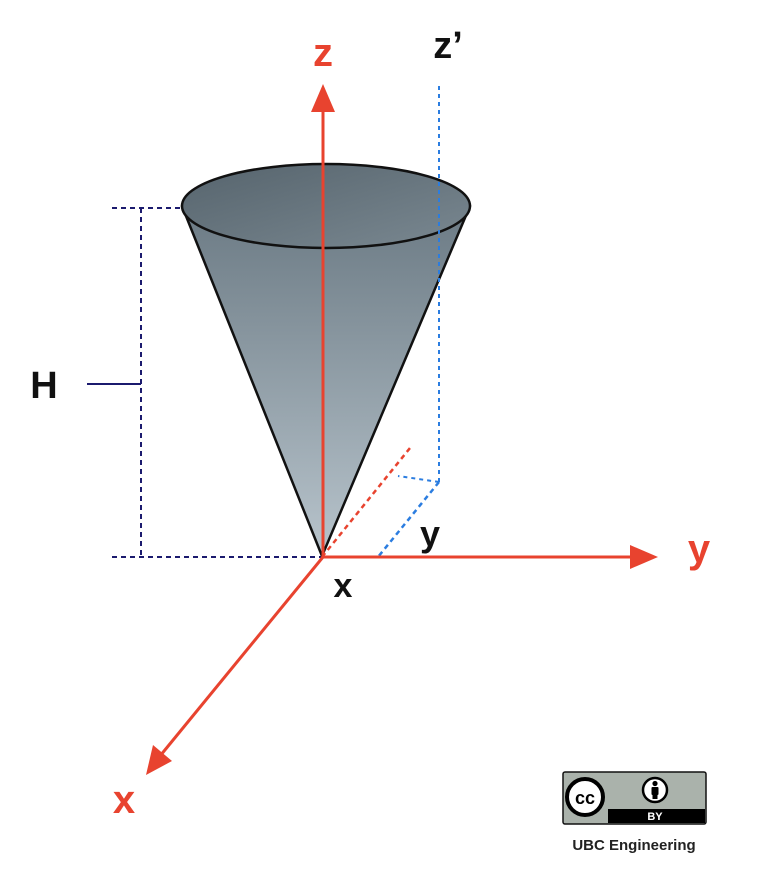 This screenshot has height=877, width=777. What do you see at coordinates (43, 386) in the screenshot?
I see `height-label: H` at bounding box center [43, 386].